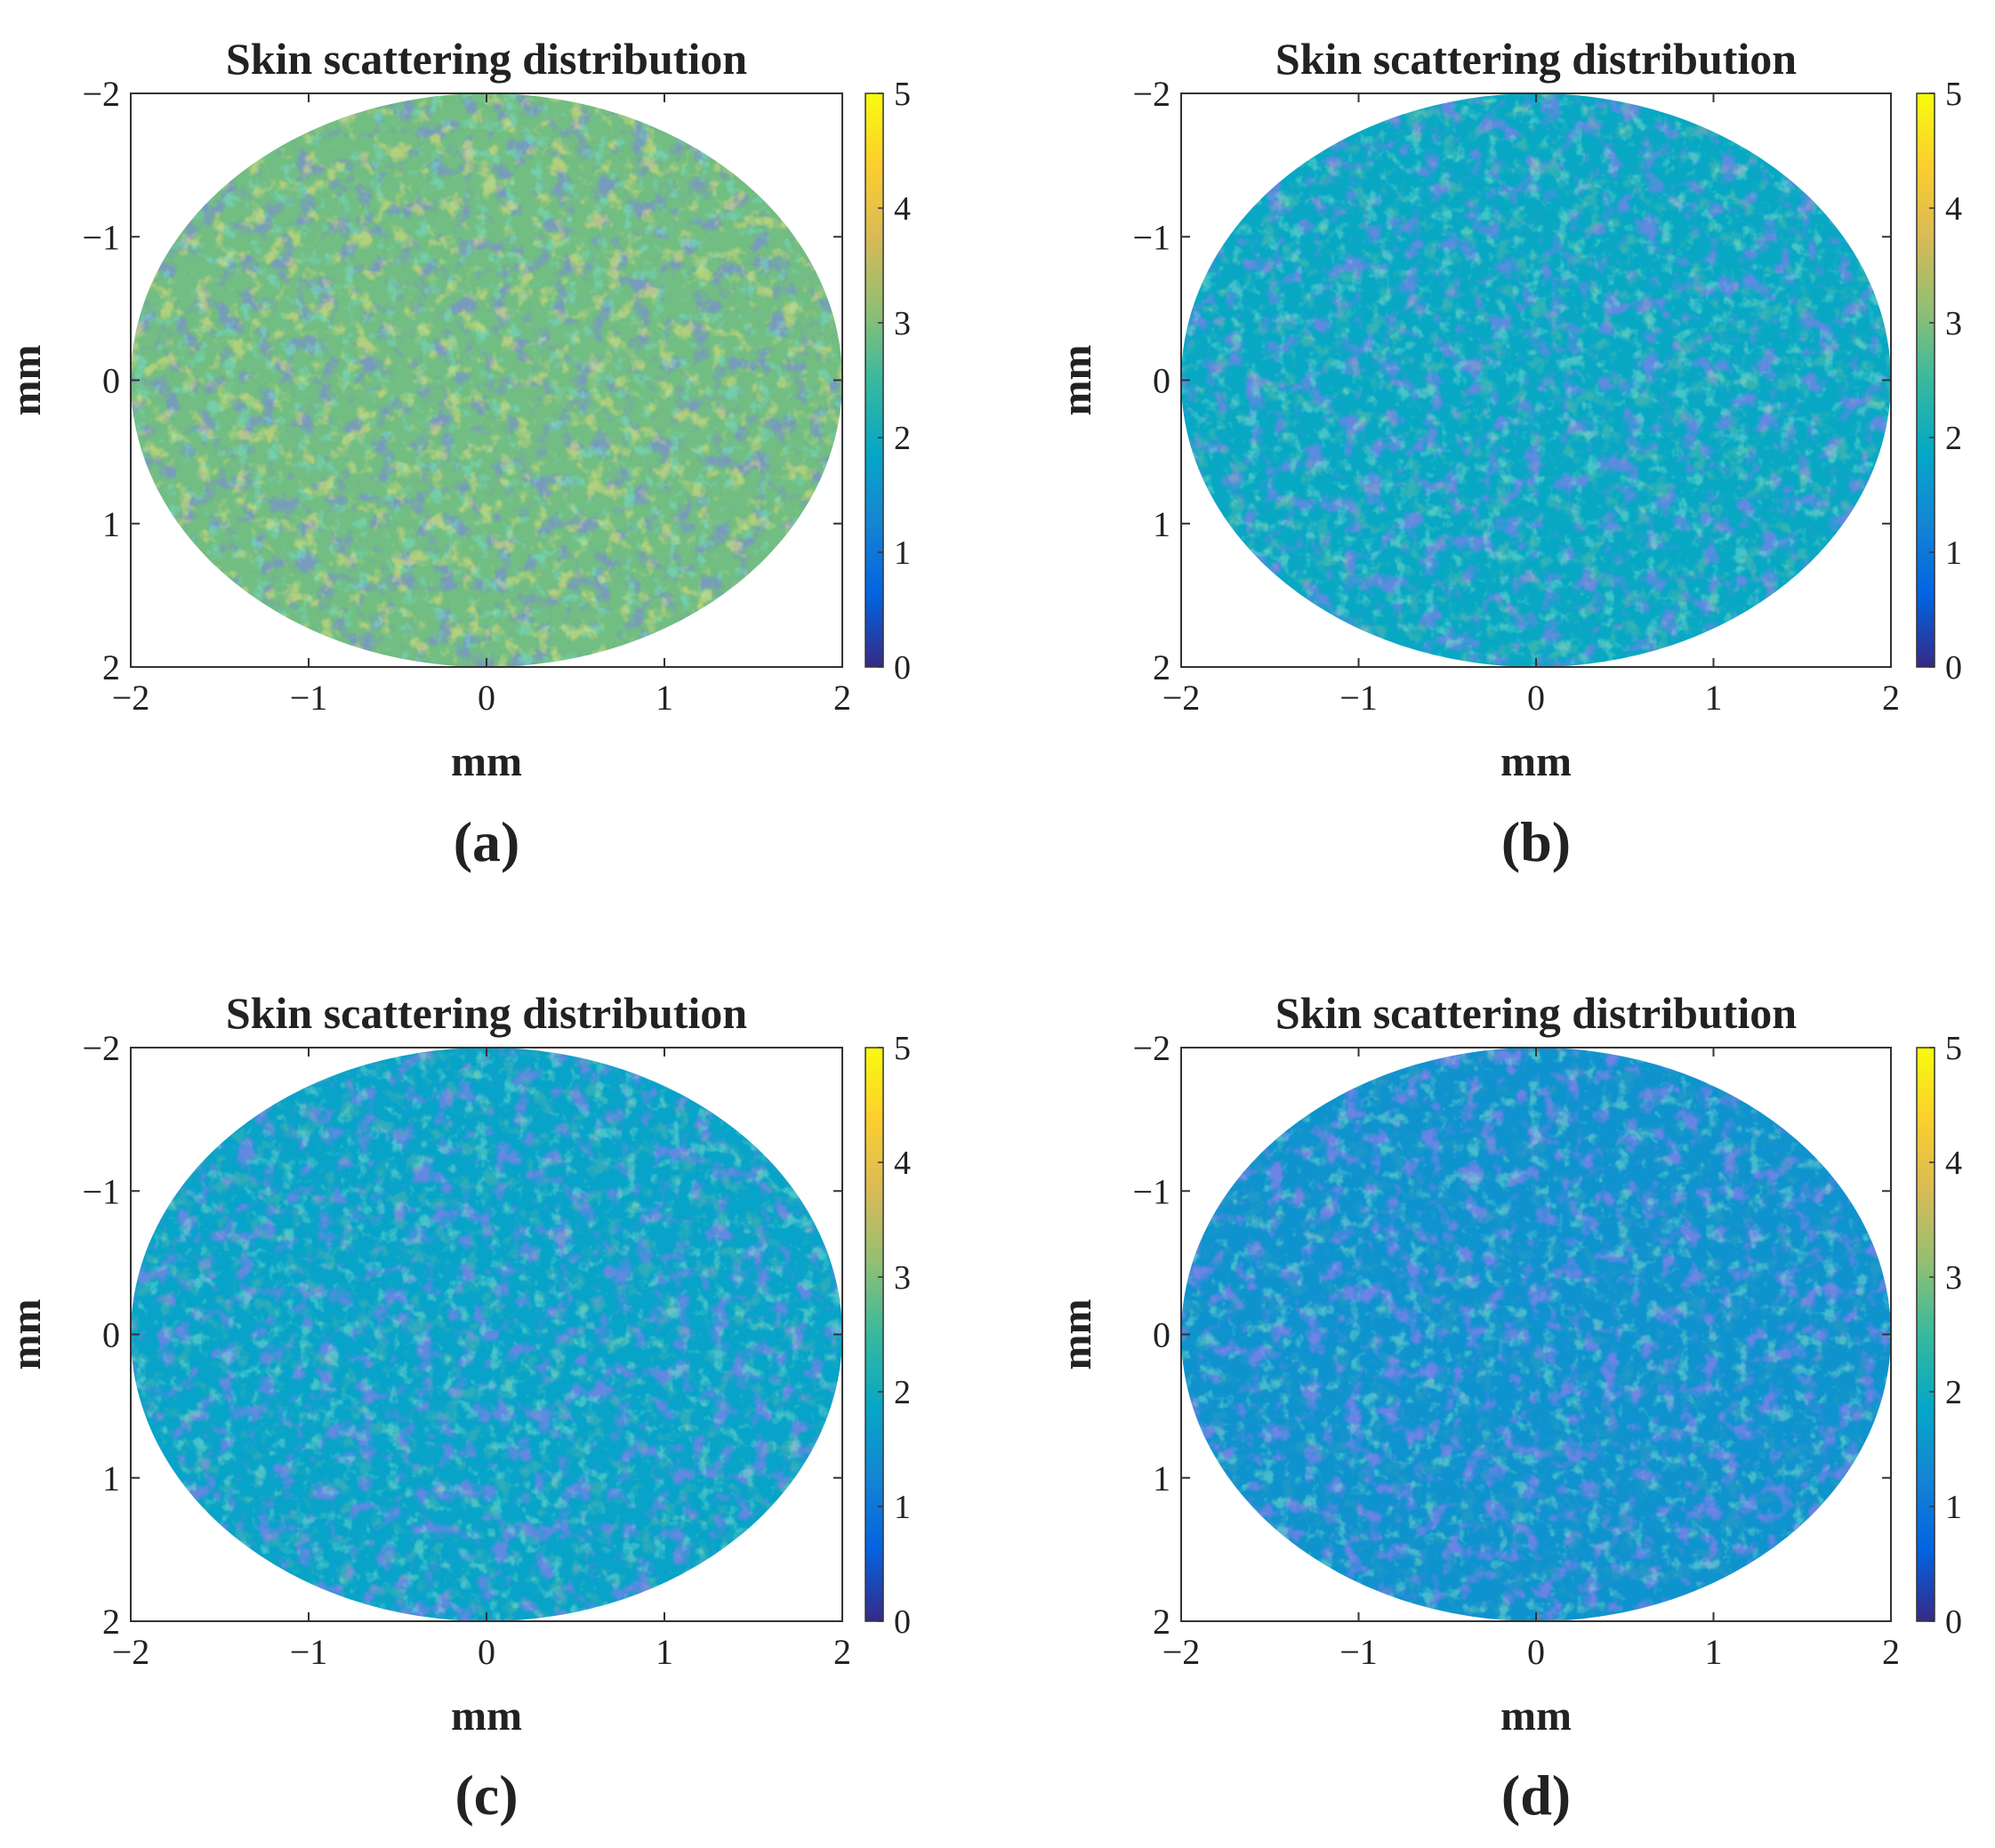 The image size is (1995, 1848). What do you see at coordinates (1536, 1795) in the screenshot?
I see `panel-label: (d)` at bounding box center [1536, 1795].